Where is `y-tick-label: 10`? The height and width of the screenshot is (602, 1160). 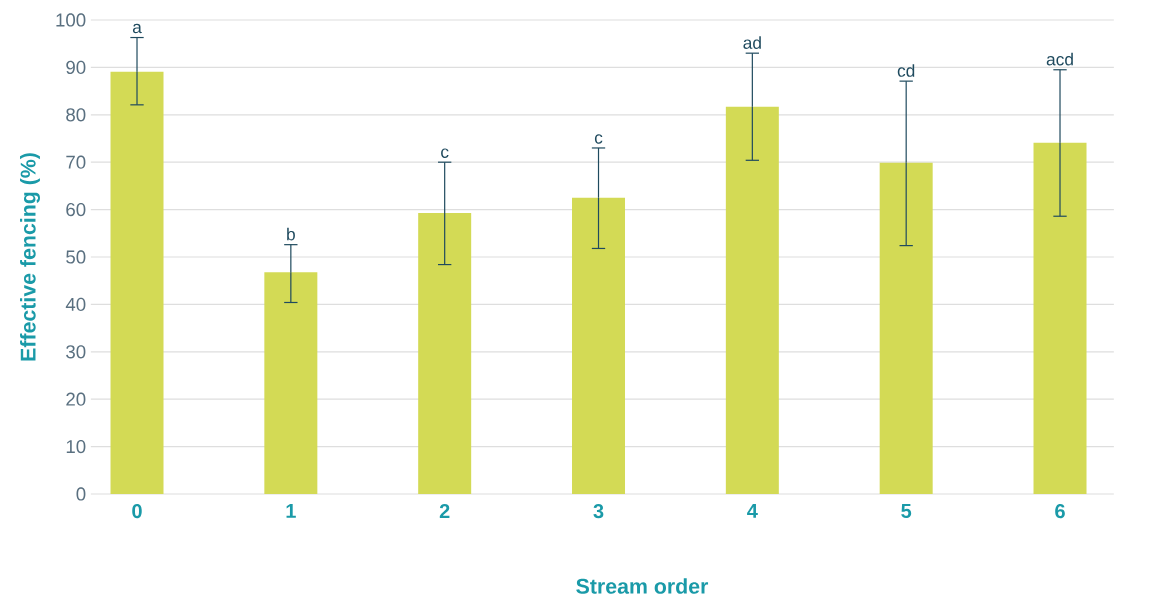 y-tick-label: 10 is located at coordinates (76, 446).